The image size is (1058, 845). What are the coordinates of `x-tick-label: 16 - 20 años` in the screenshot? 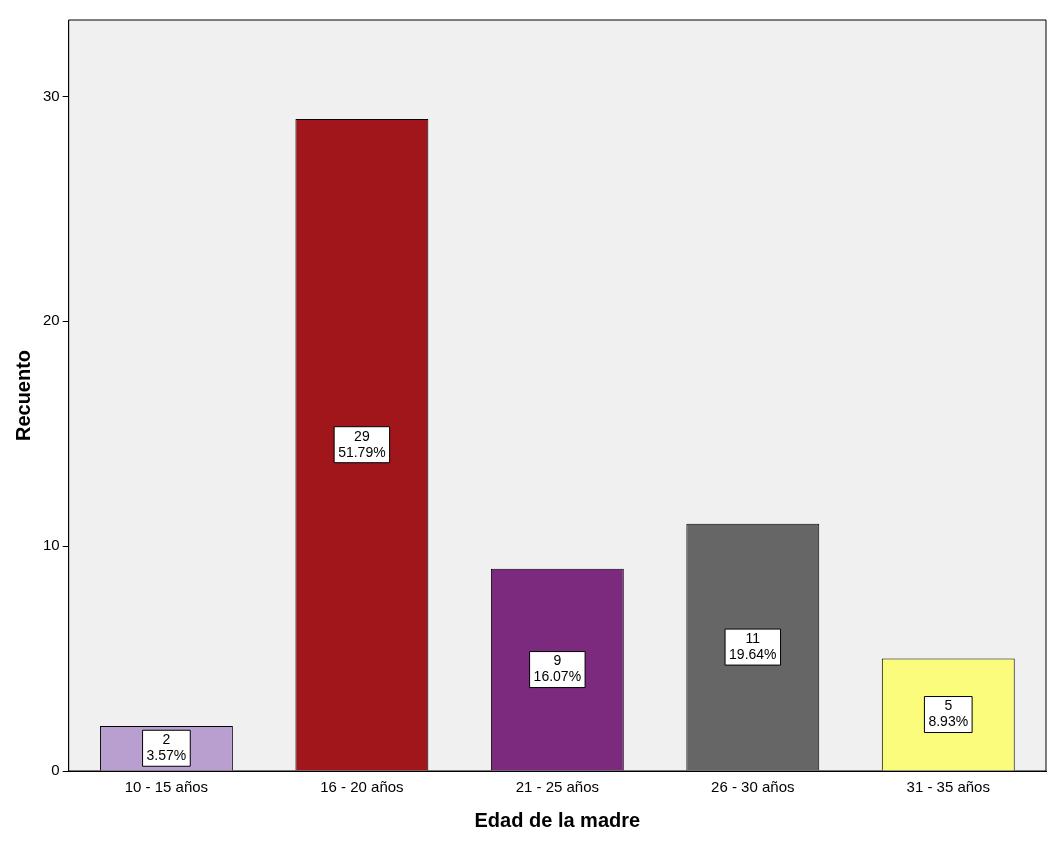 It's located at (362, 787).